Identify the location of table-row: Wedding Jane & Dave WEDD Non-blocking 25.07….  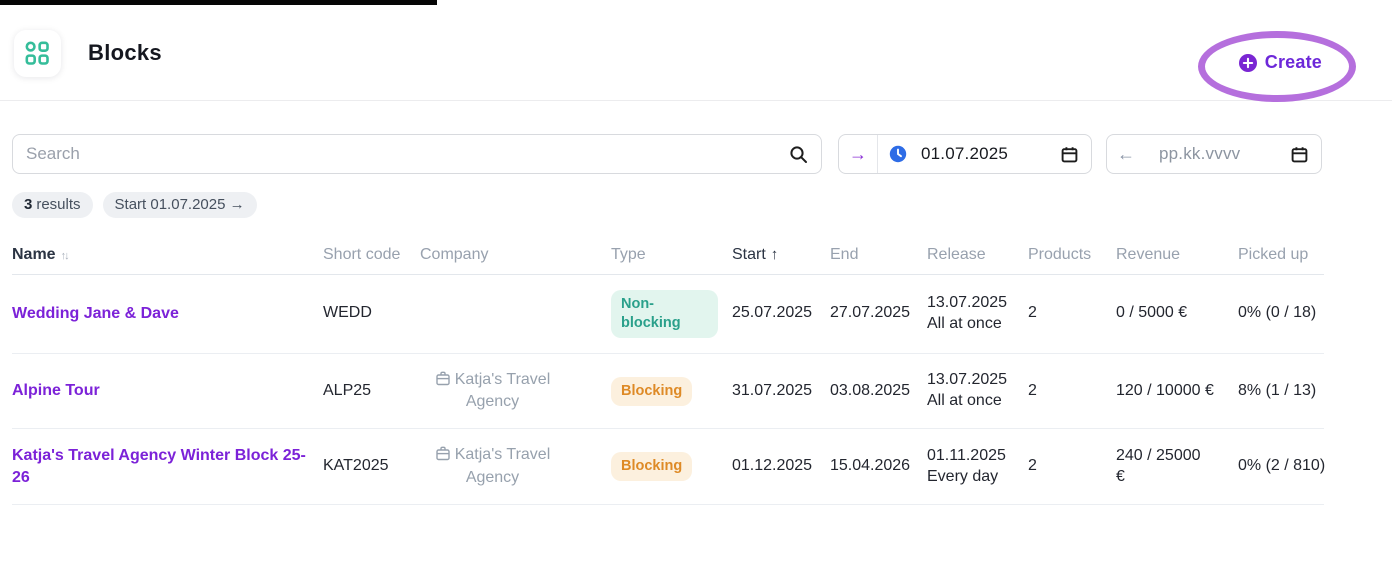
(668, 314).